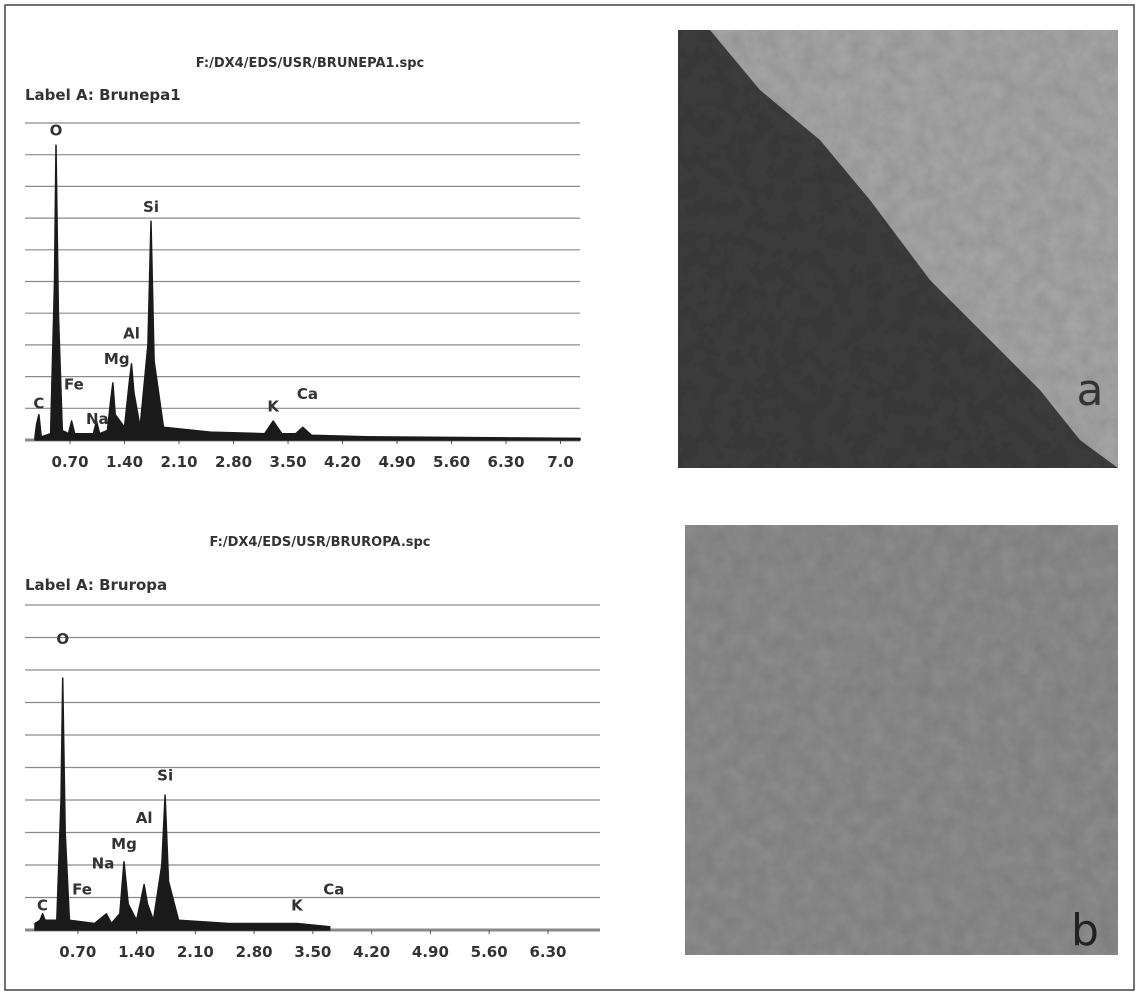  What do you see at coordinates (96, 585) in the screenshot?
I see `chart-subtitle: Label A: Bruropa` at bounding box center [96, 585].